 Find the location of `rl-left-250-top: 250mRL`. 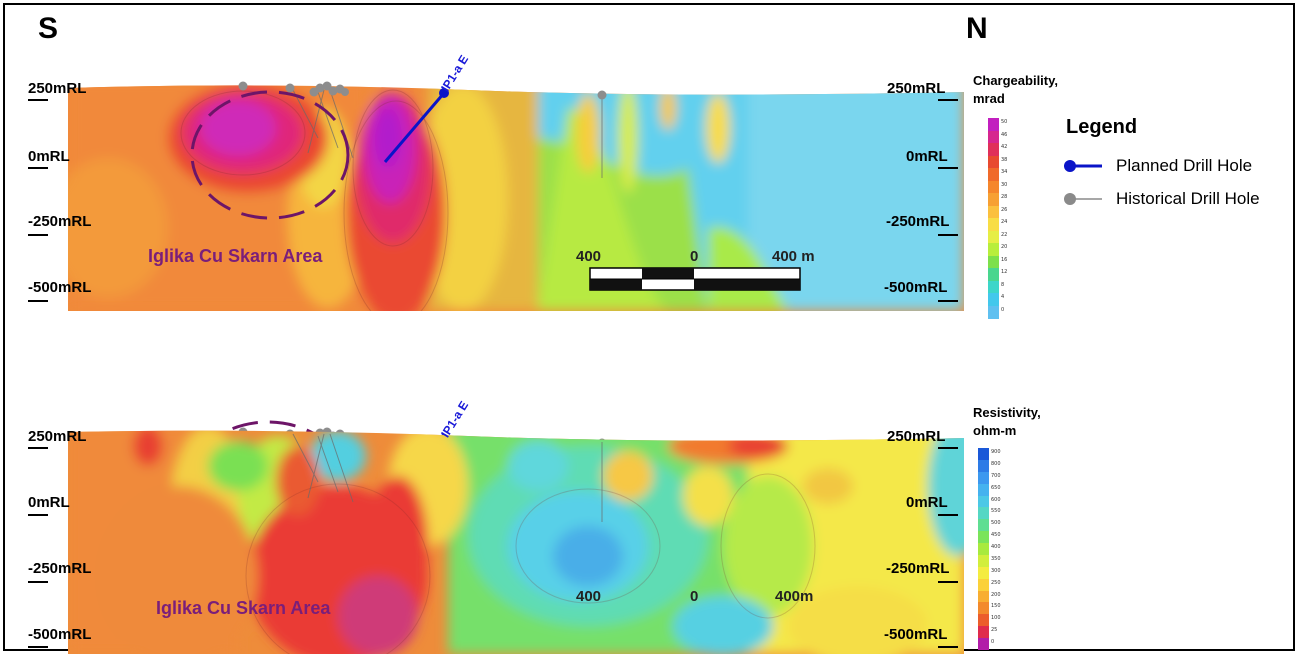

rl-left-250-top: 250mRL is located at coordinates (57, 88).